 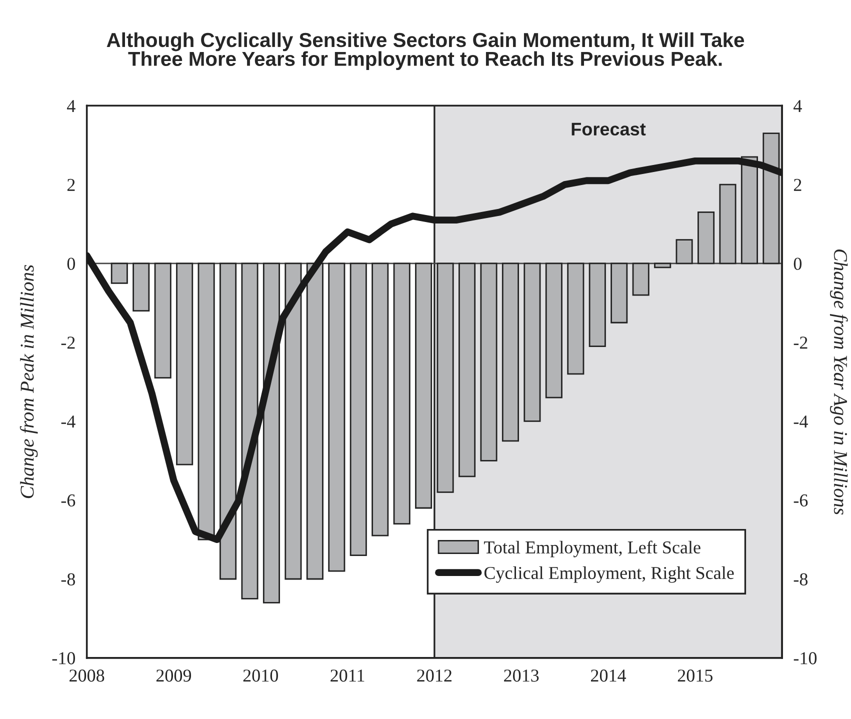 I want to click on x-tick-label: 2014, so click(x=608, y=676).